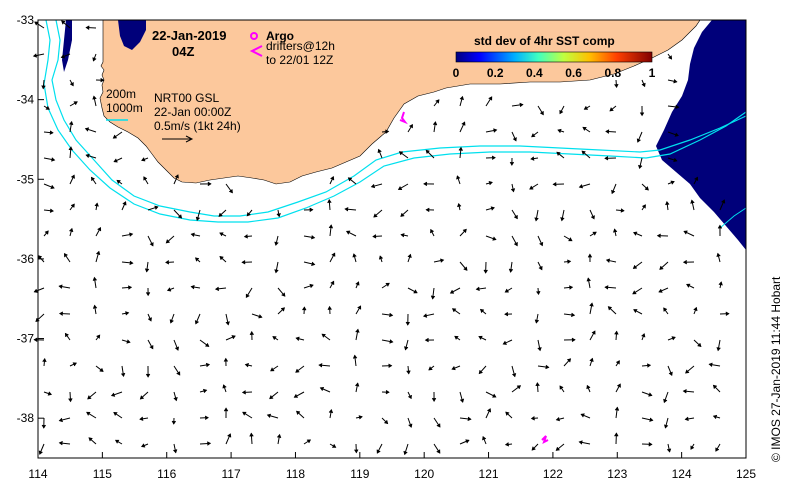 This screenshot has width=790, height=492. I want to click on drifter-legend-icon, so click(256, 51).